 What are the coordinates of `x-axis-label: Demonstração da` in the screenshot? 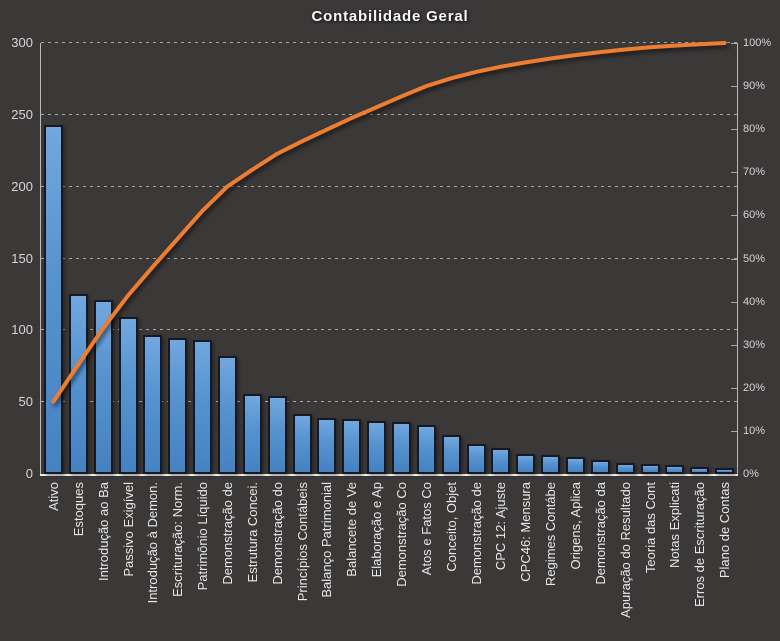 It's located at (600, 533).